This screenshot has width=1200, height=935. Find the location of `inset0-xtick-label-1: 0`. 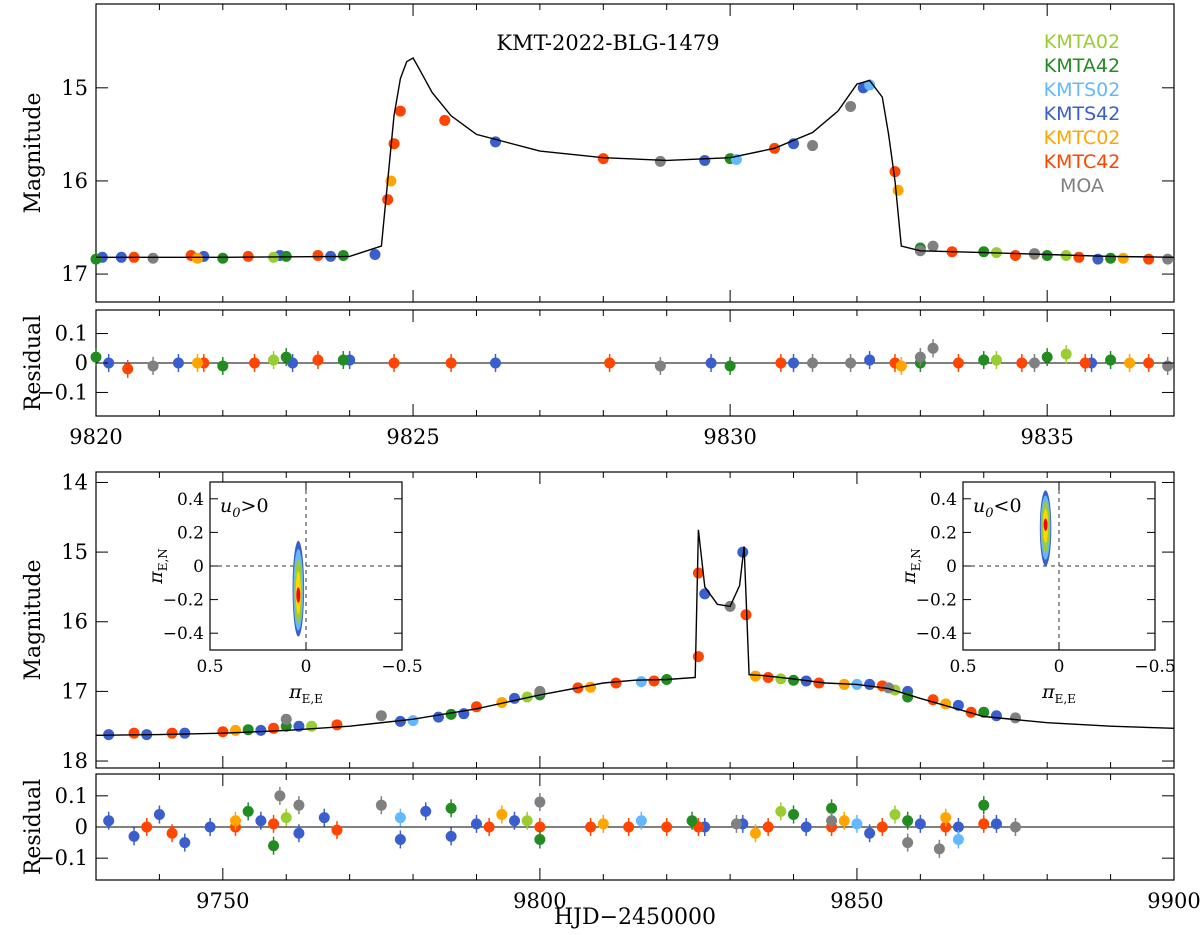

inset0-xtick-label-1: 0 is located at coordinates (306, 667).